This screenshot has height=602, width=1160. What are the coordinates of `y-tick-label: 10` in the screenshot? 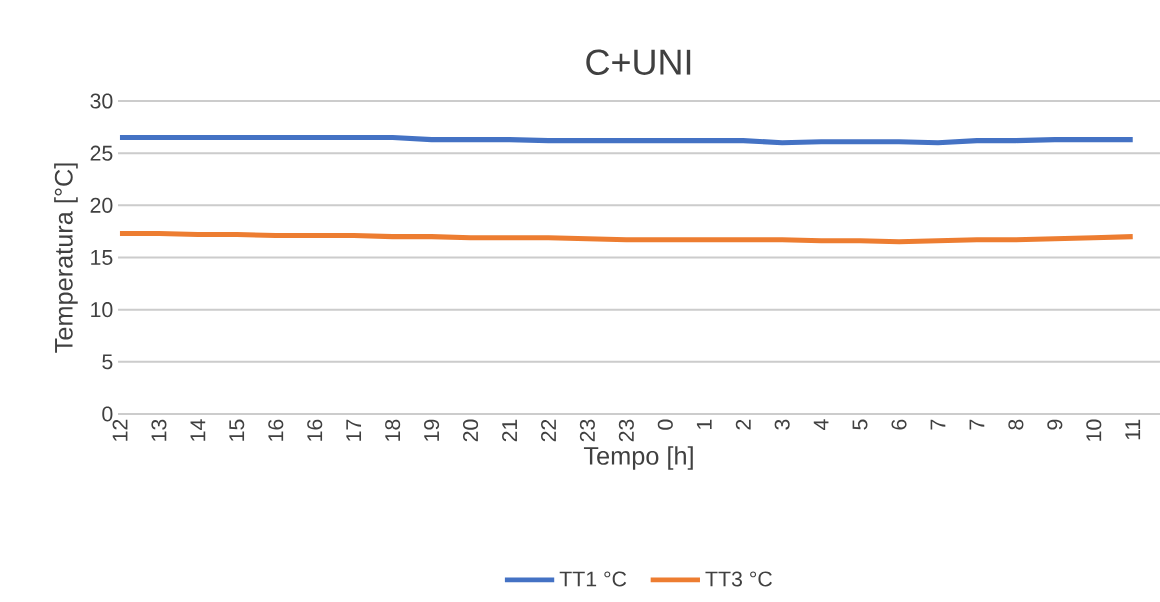 It's located at (102, 310).